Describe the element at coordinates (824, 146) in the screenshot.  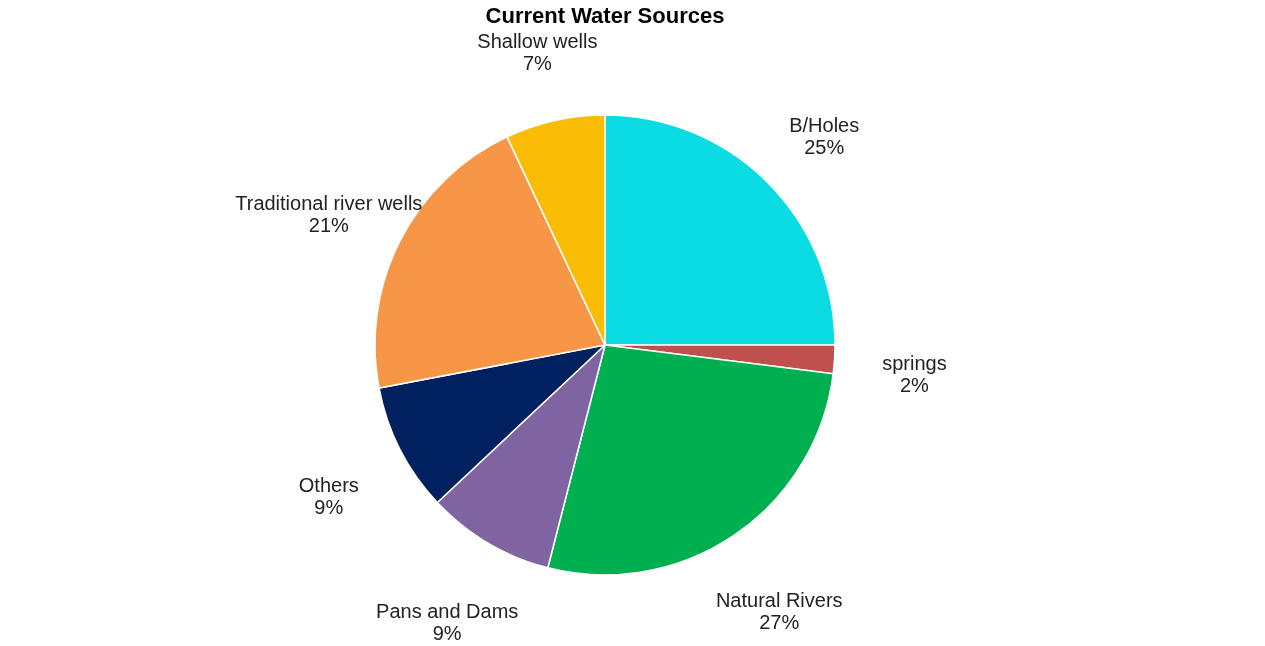
I see `data-label: 25%` at that location.